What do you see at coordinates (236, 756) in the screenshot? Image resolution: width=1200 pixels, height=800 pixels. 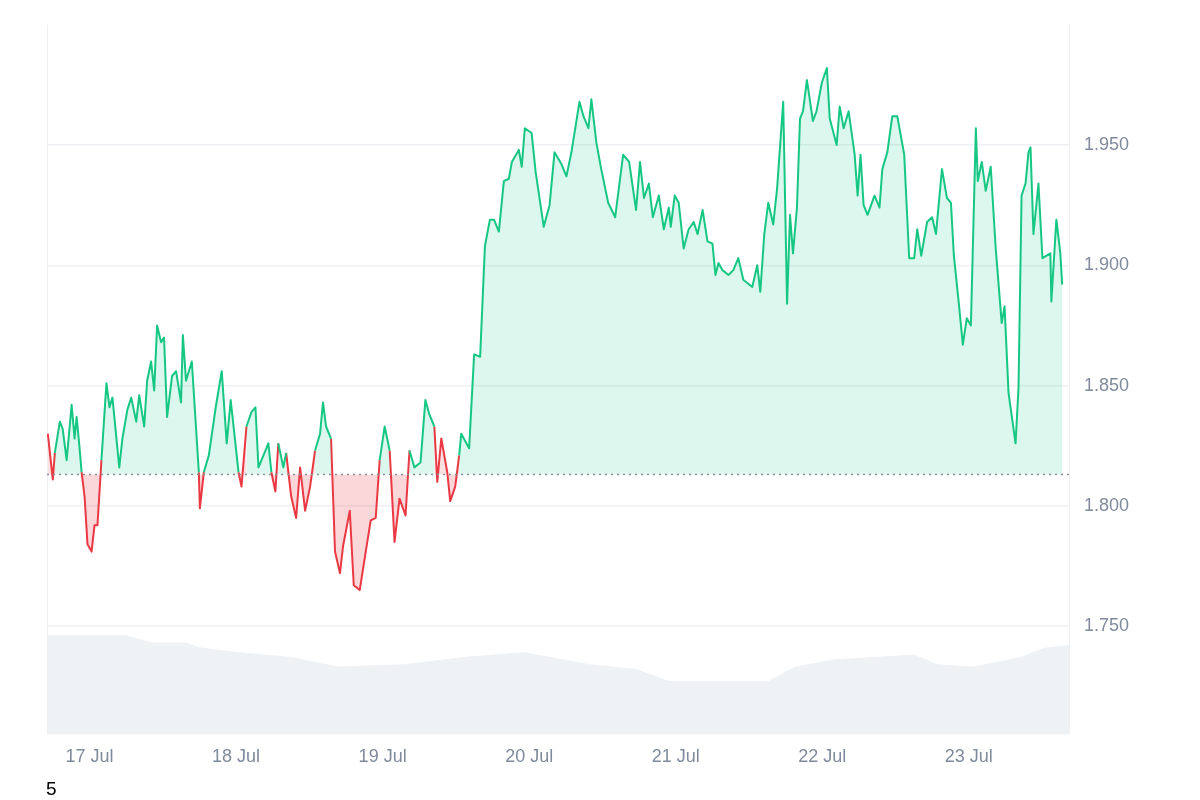 I see `x-tick-label: 18 Jul` at bounding box center [236, 756].